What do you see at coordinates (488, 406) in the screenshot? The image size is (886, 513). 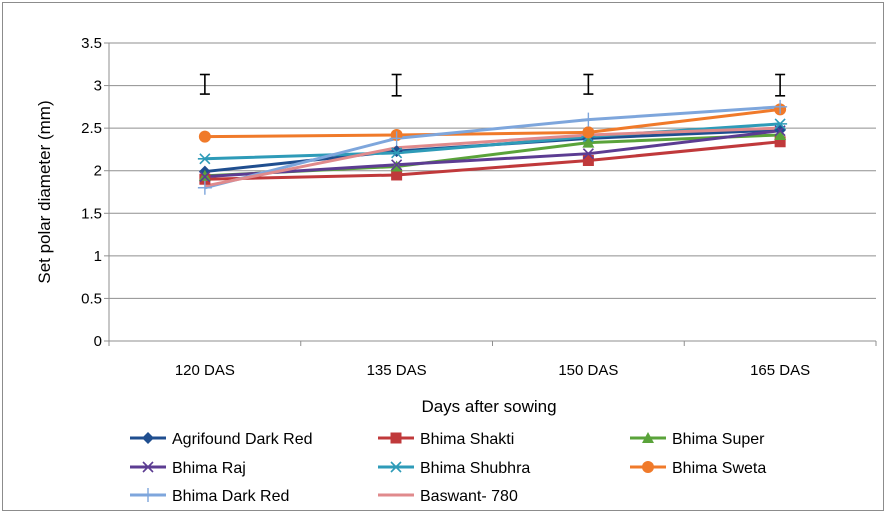 I see `x-axis-title: Days after sowing` at bounding box center [488, 406].